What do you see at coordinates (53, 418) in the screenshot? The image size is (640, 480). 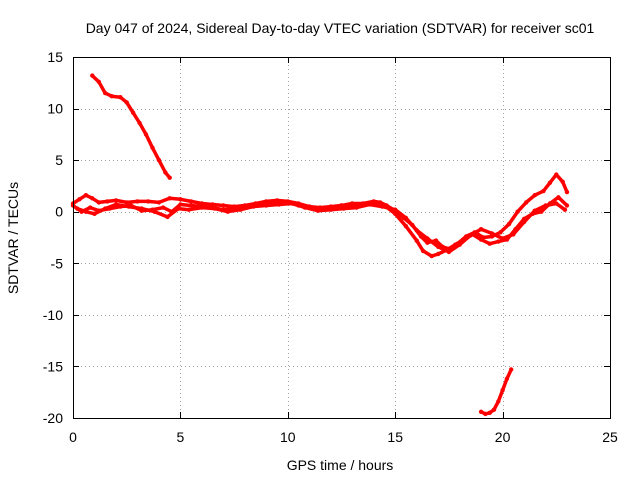 I see `y-tick-label: -20` at bounding box center [53, 418].